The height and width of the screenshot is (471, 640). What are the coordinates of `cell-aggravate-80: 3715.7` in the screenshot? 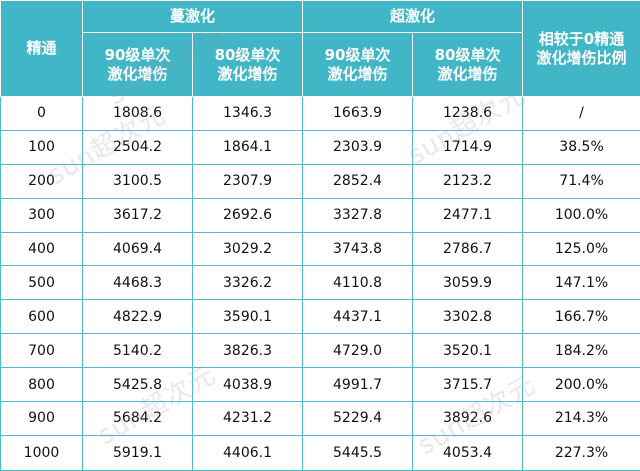 It's located at (468, 385).